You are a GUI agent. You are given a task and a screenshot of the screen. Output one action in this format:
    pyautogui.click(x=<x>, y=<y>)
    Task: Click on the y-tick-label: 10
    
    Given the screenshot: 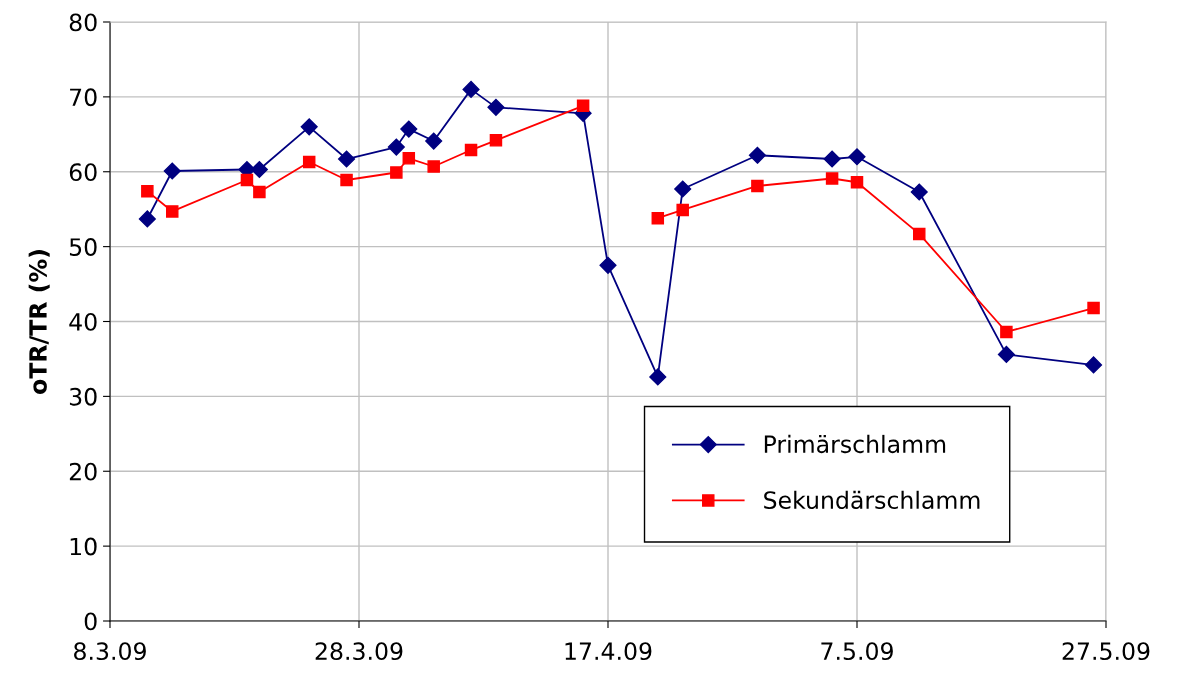 What is the action you would take?
    pyautogui.click(x=83, y=546)
    